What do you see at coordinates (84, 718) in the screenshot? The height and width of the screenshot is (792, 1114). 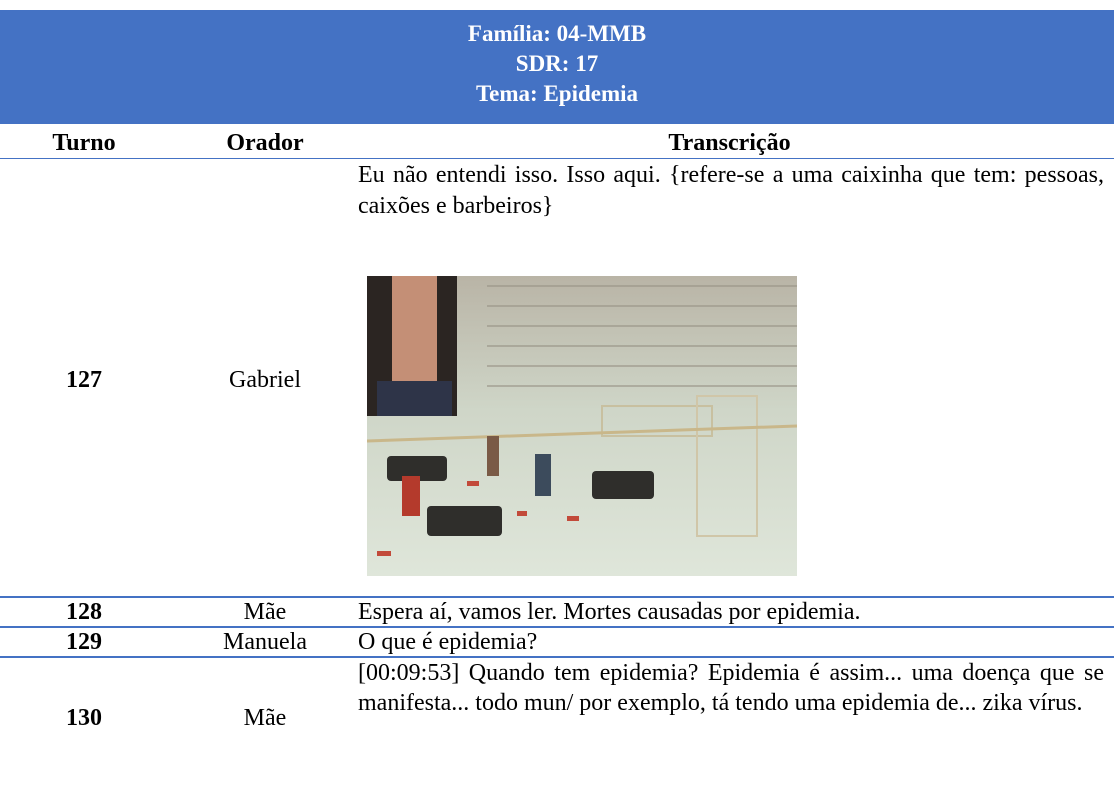 I see `turn-cell: 130` at bounding box center [84, 718].